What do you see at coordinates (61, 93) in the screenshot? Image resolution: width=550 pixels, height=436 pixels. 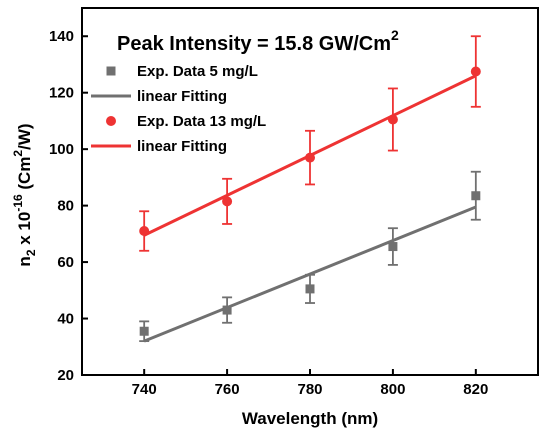 I see `y-tick-label: 120` at bounding box center [61, 93].